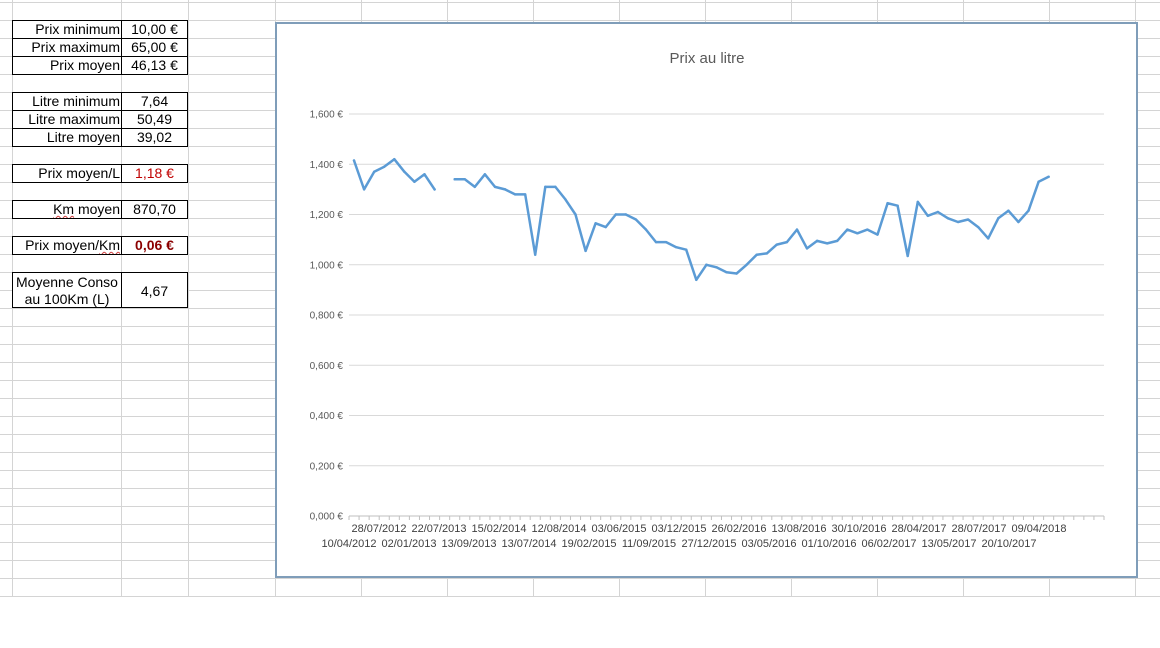  What do you see at coordinates (154, 209) in the screenshot?
I see `value-km-moyen: 870,70` at bounding box center [154, 209].